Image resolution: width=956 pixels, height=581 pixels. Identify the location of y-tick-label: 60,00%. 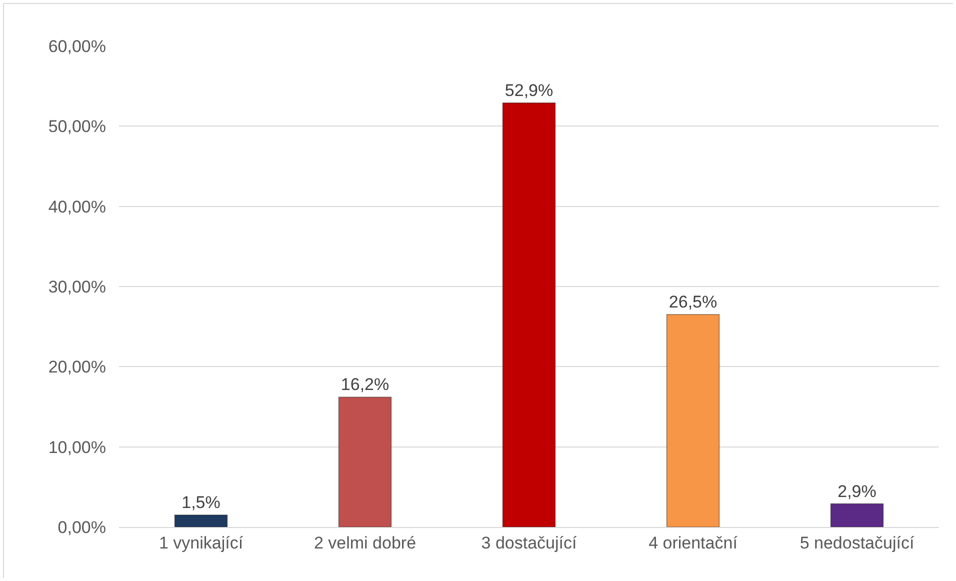
(77, 46).